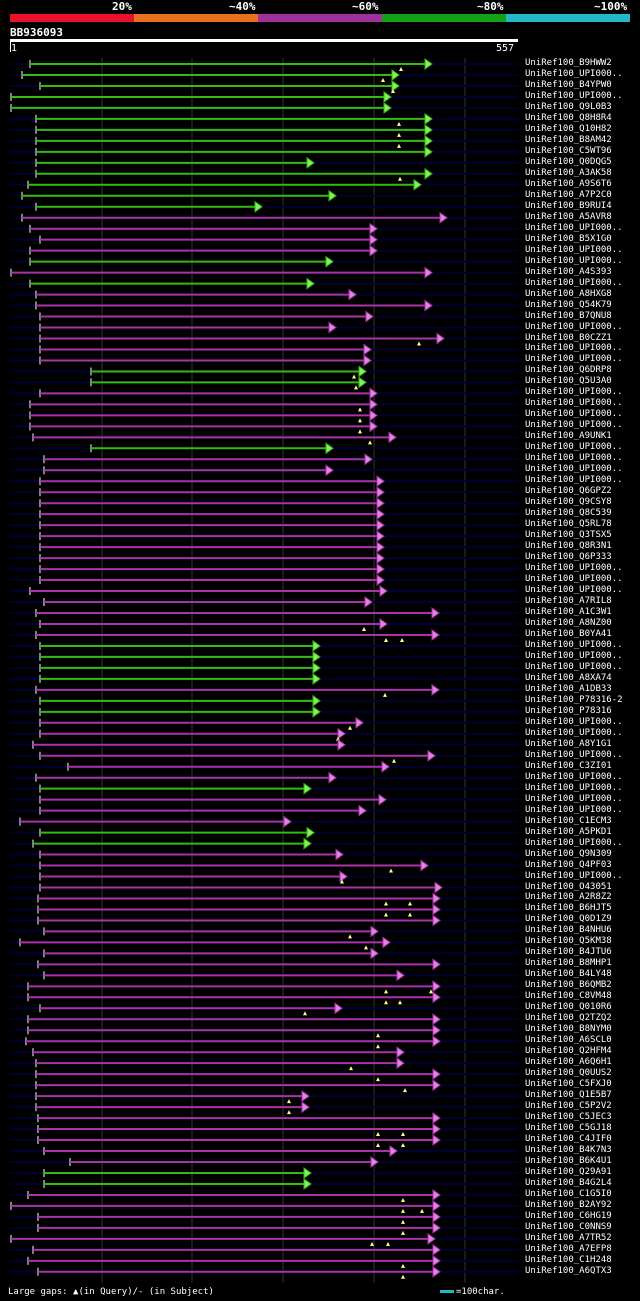  I want to click on hit-label: UniRef100_Q2TZQ2, so click(568, 1018).